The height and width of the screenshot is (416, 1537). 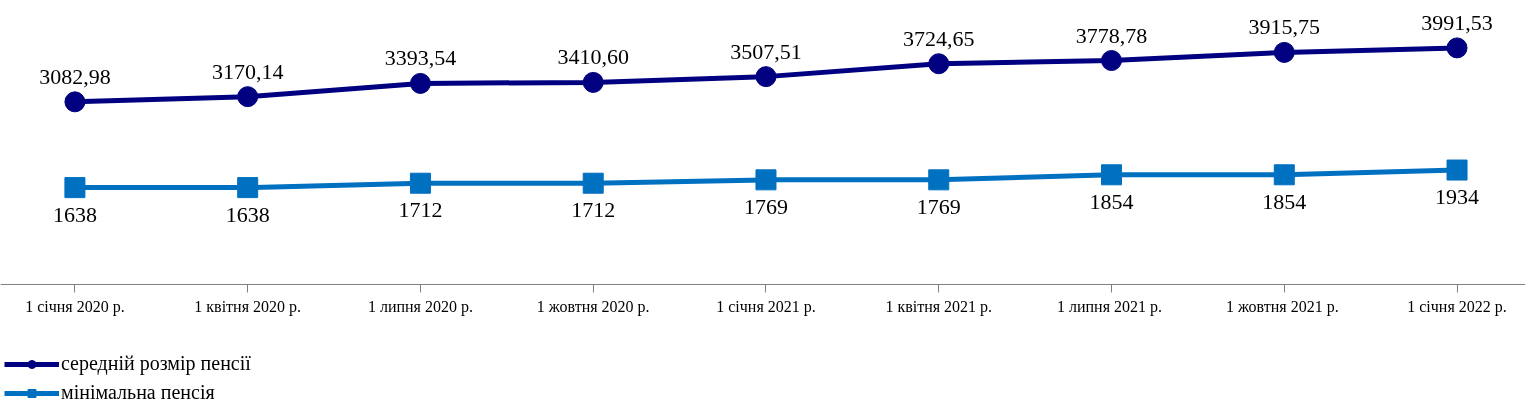 I want to click on data-label: 3410,60, so click(x=593, y=57).